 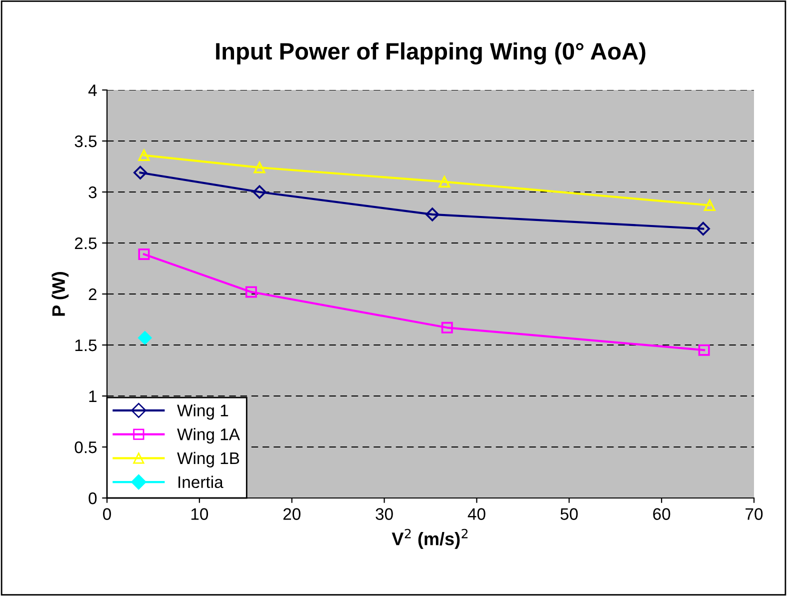 I want to click on y-tick-label: 1, so click(x=92, y=396).